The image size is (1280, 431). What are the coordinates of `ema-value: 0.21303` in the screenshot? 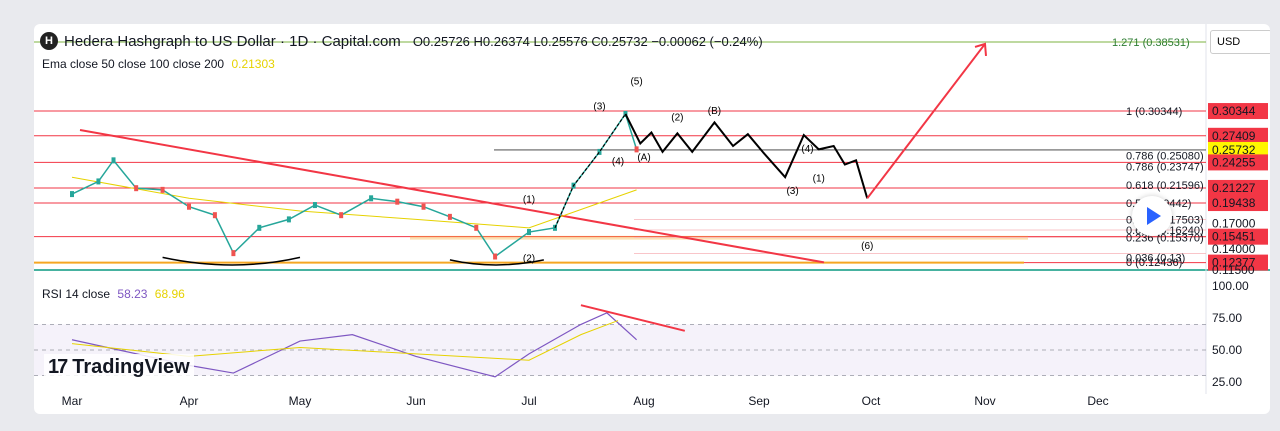 It's located at (253, 64).